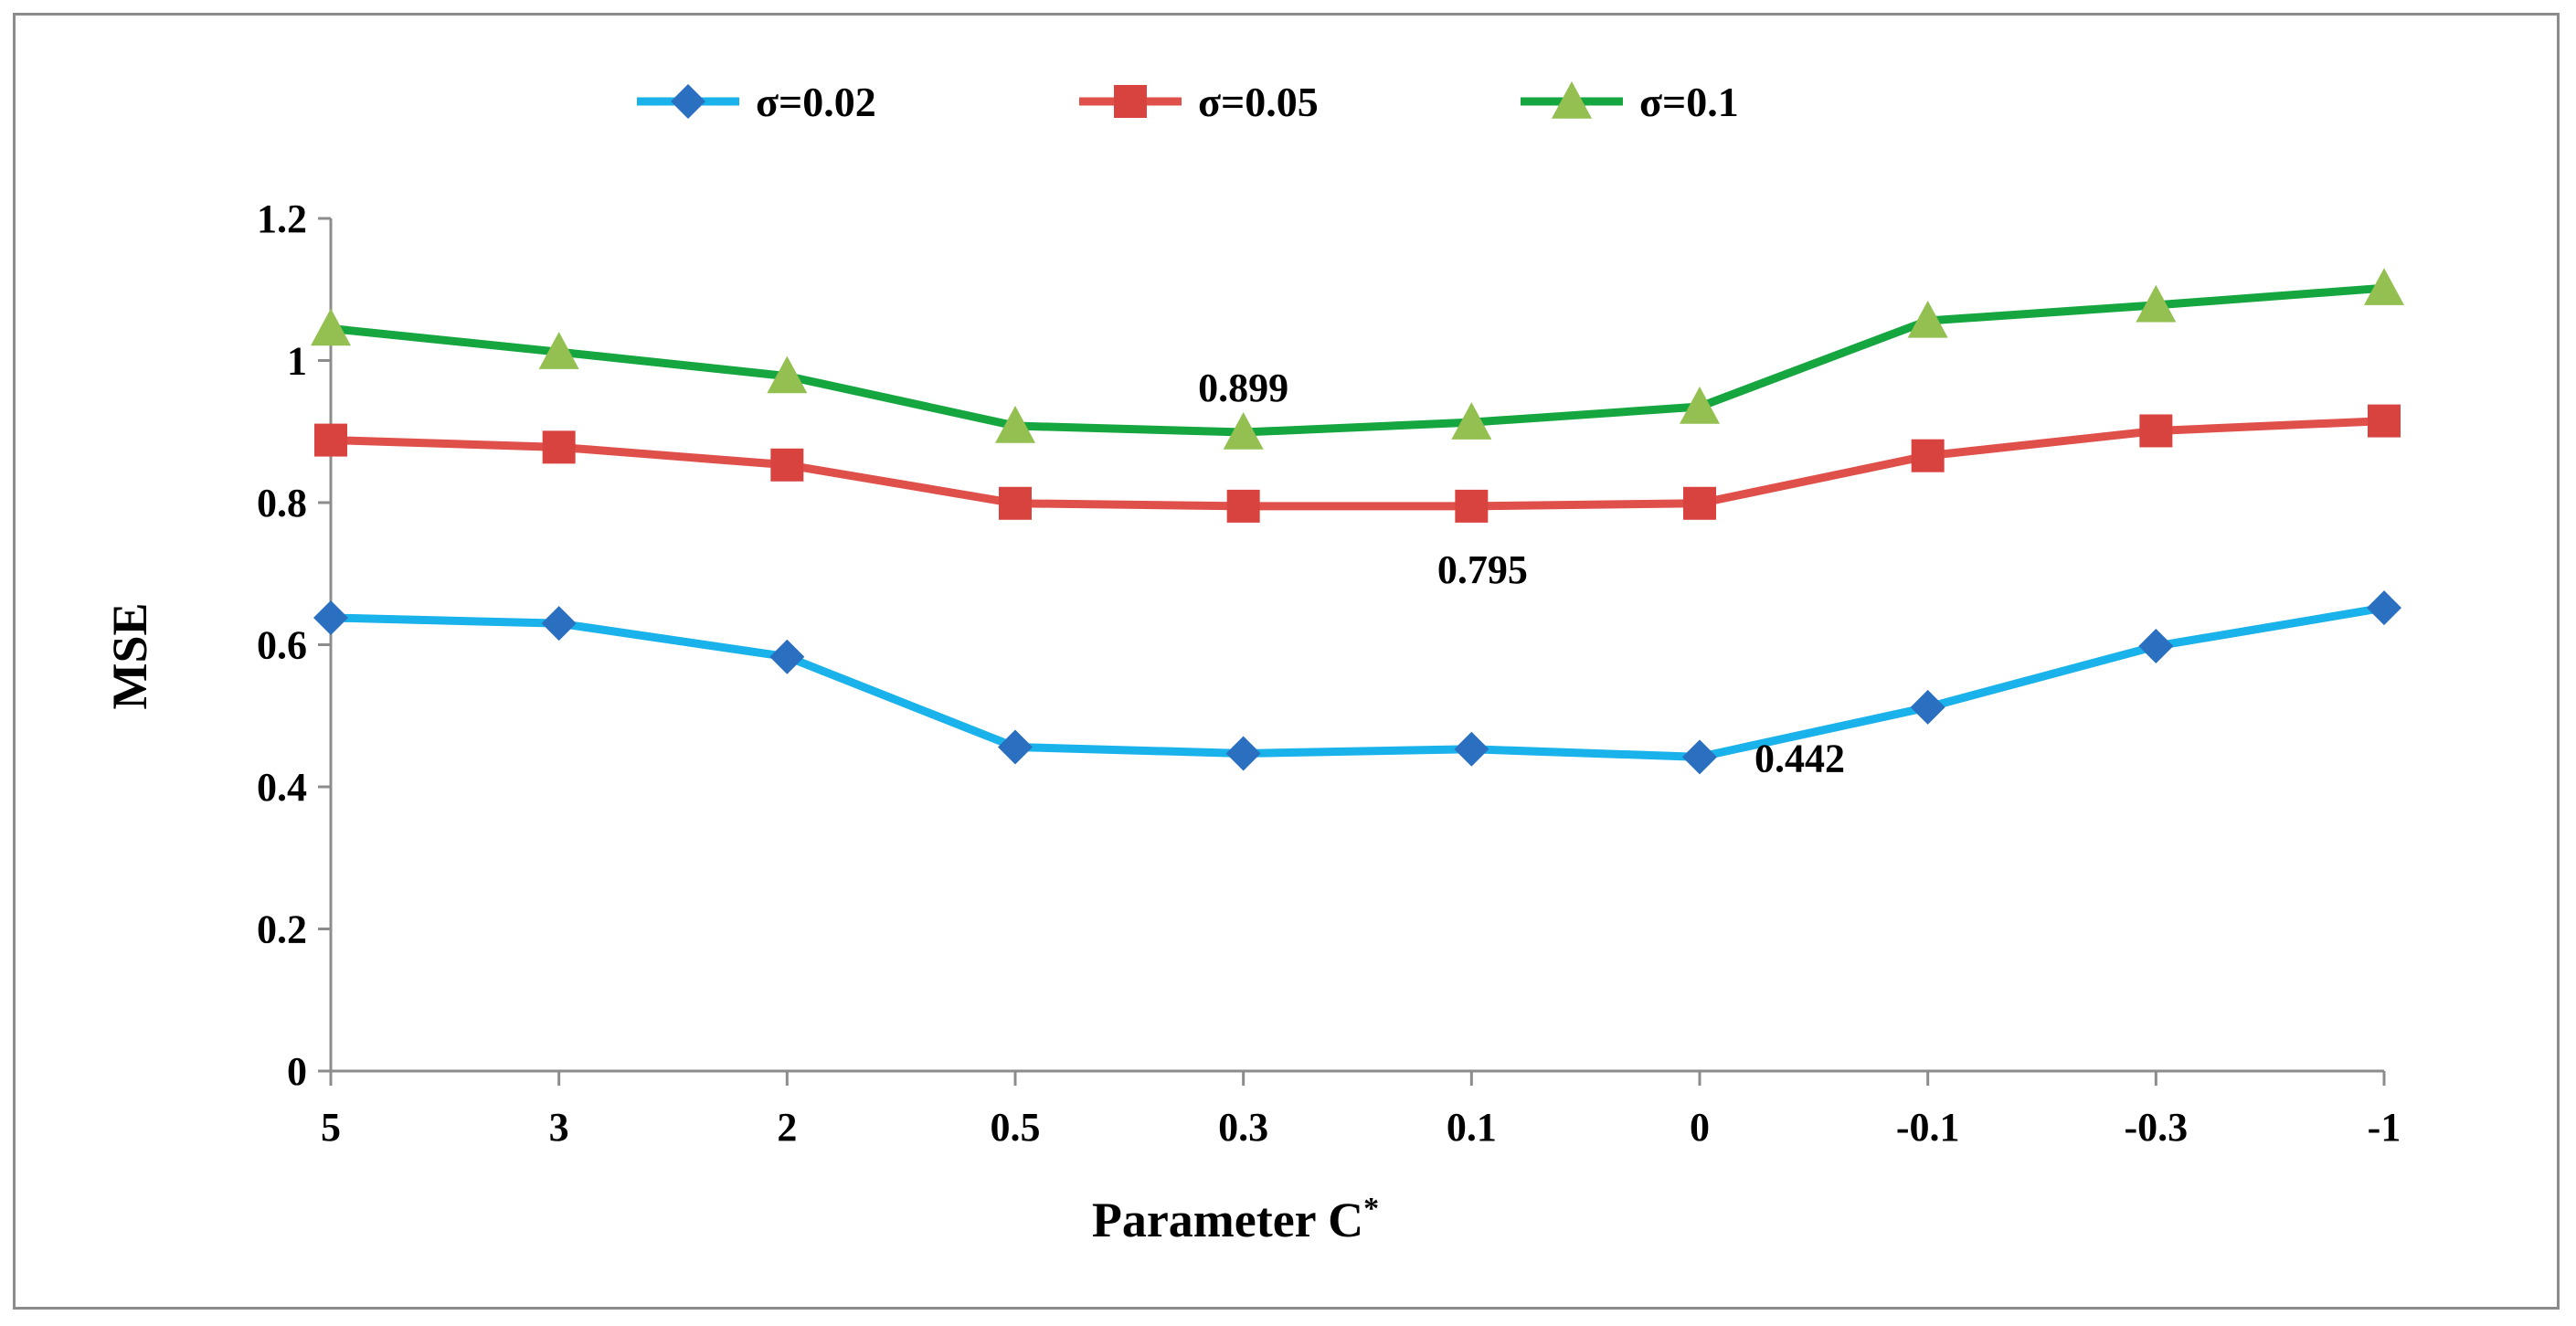 The image size is (2576, 1326). What do you see at coordinates (297, 1072) in the screenshot?
I see `y-tick-label: 0` at bounding box center [297, 1072].